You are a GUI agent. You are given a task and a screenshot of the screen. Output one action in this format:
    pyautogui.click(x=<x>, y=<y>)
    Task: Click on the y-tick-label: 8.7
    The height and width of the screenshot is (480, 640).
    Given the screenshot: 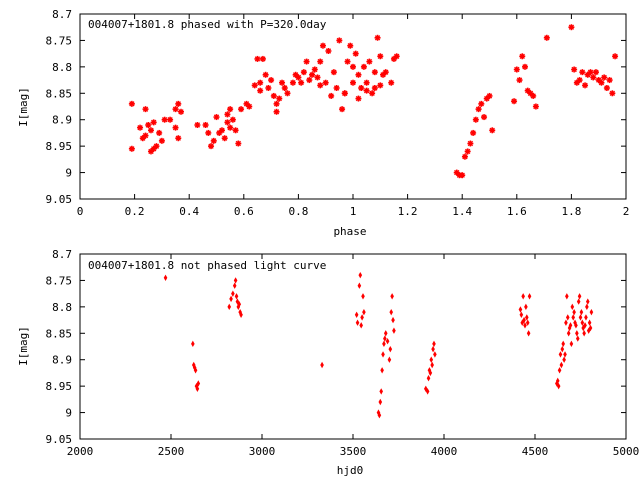 What is the action you would take?
    pyautogui.click(x=62, y=254)
    